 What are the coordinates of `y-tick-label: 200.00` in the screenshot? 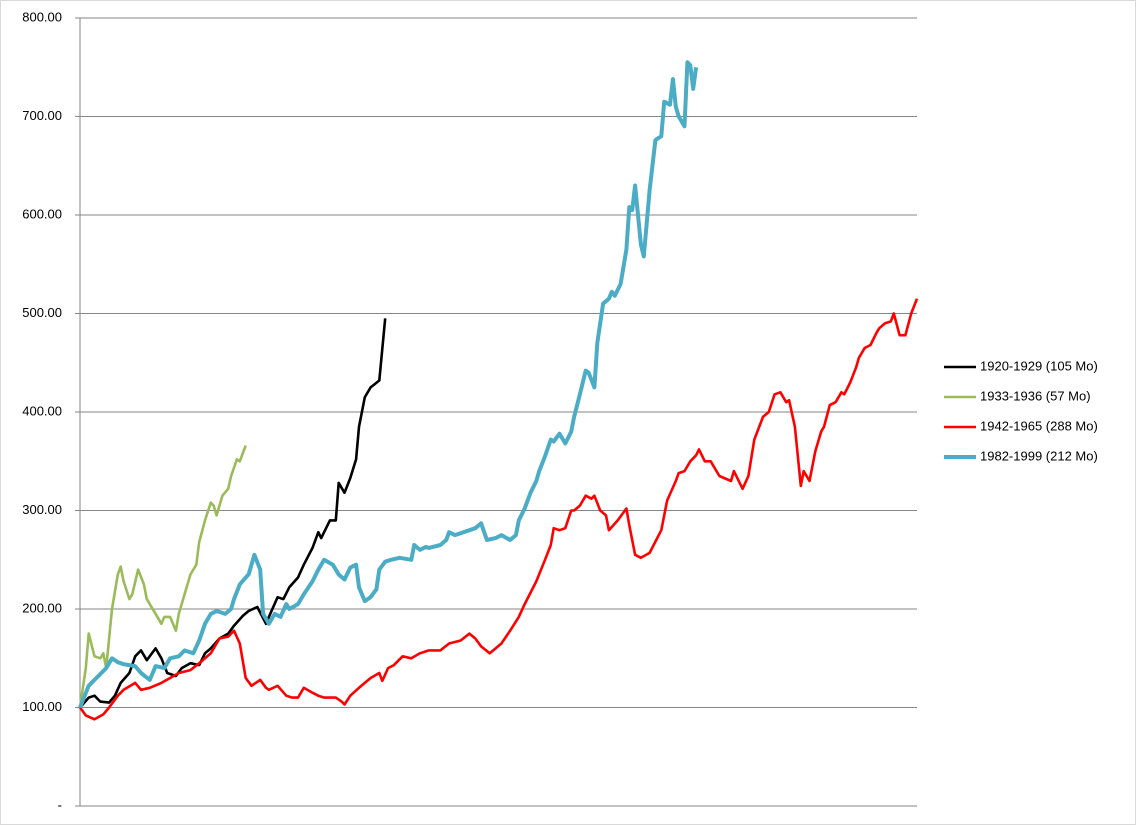 It's located at (42, 607).